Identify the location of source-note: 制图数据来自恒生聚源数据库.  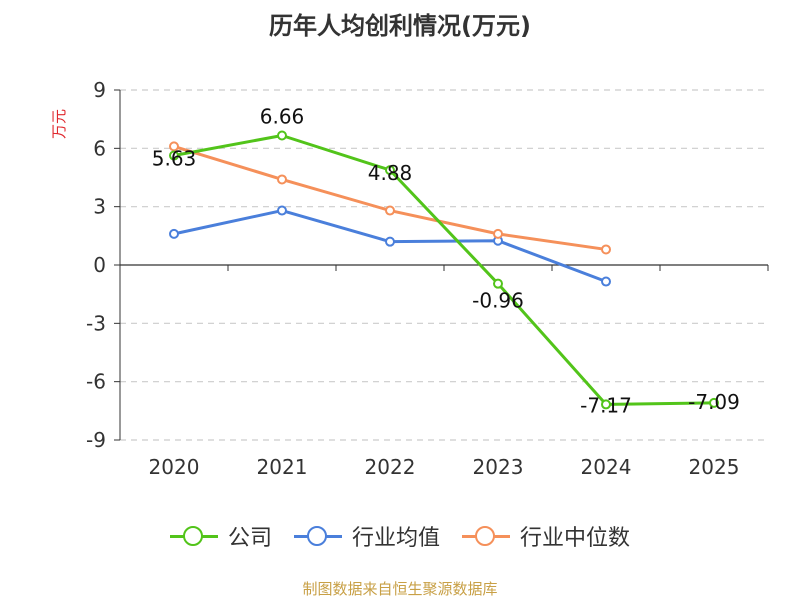
(400, 589).